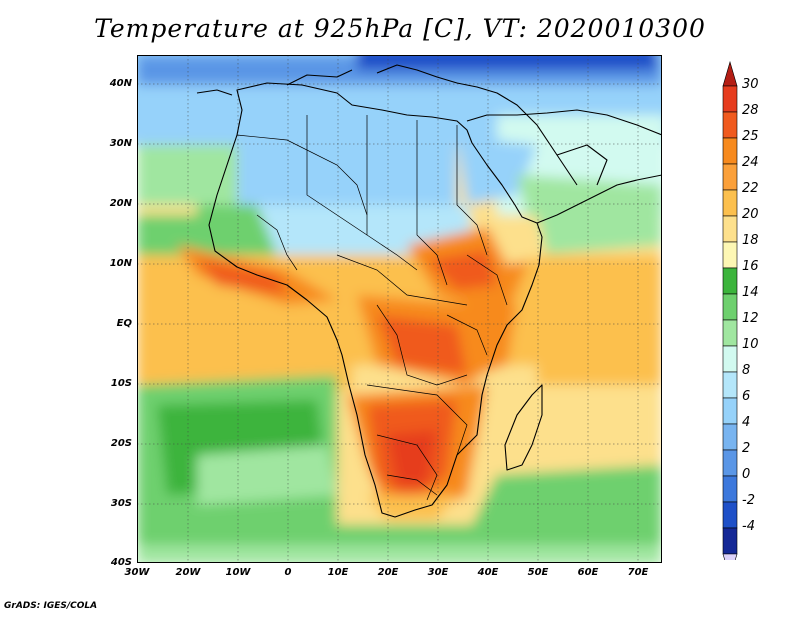 This screenshot has width=800, height=618. Describe the element at coordinates (588, 572) in the screenshot. I see `lon-label-60e: 60E` at that location.